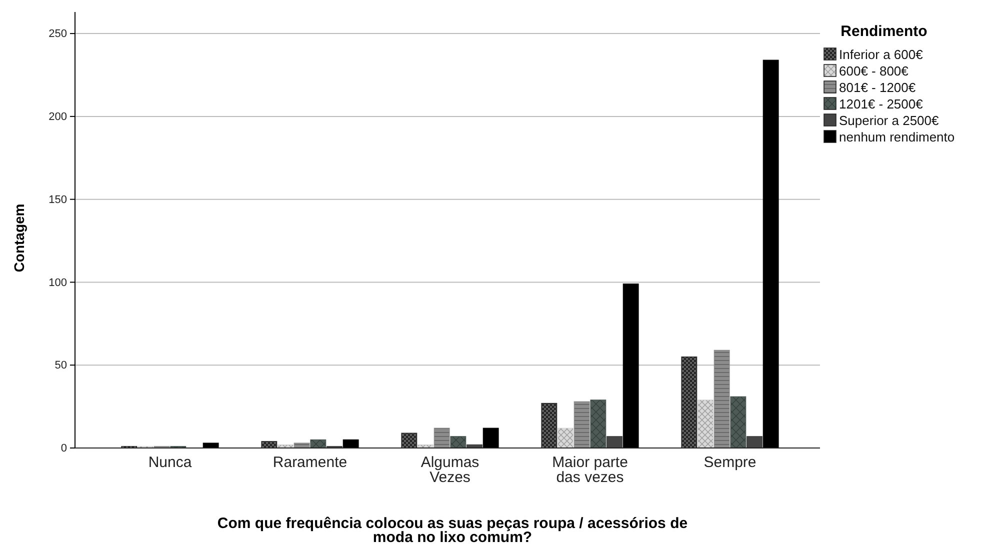 Image resolution: width=998 pixels, height=545 pixels. I want to click on legend-label: Superior a 2500€, so click(889, 120).